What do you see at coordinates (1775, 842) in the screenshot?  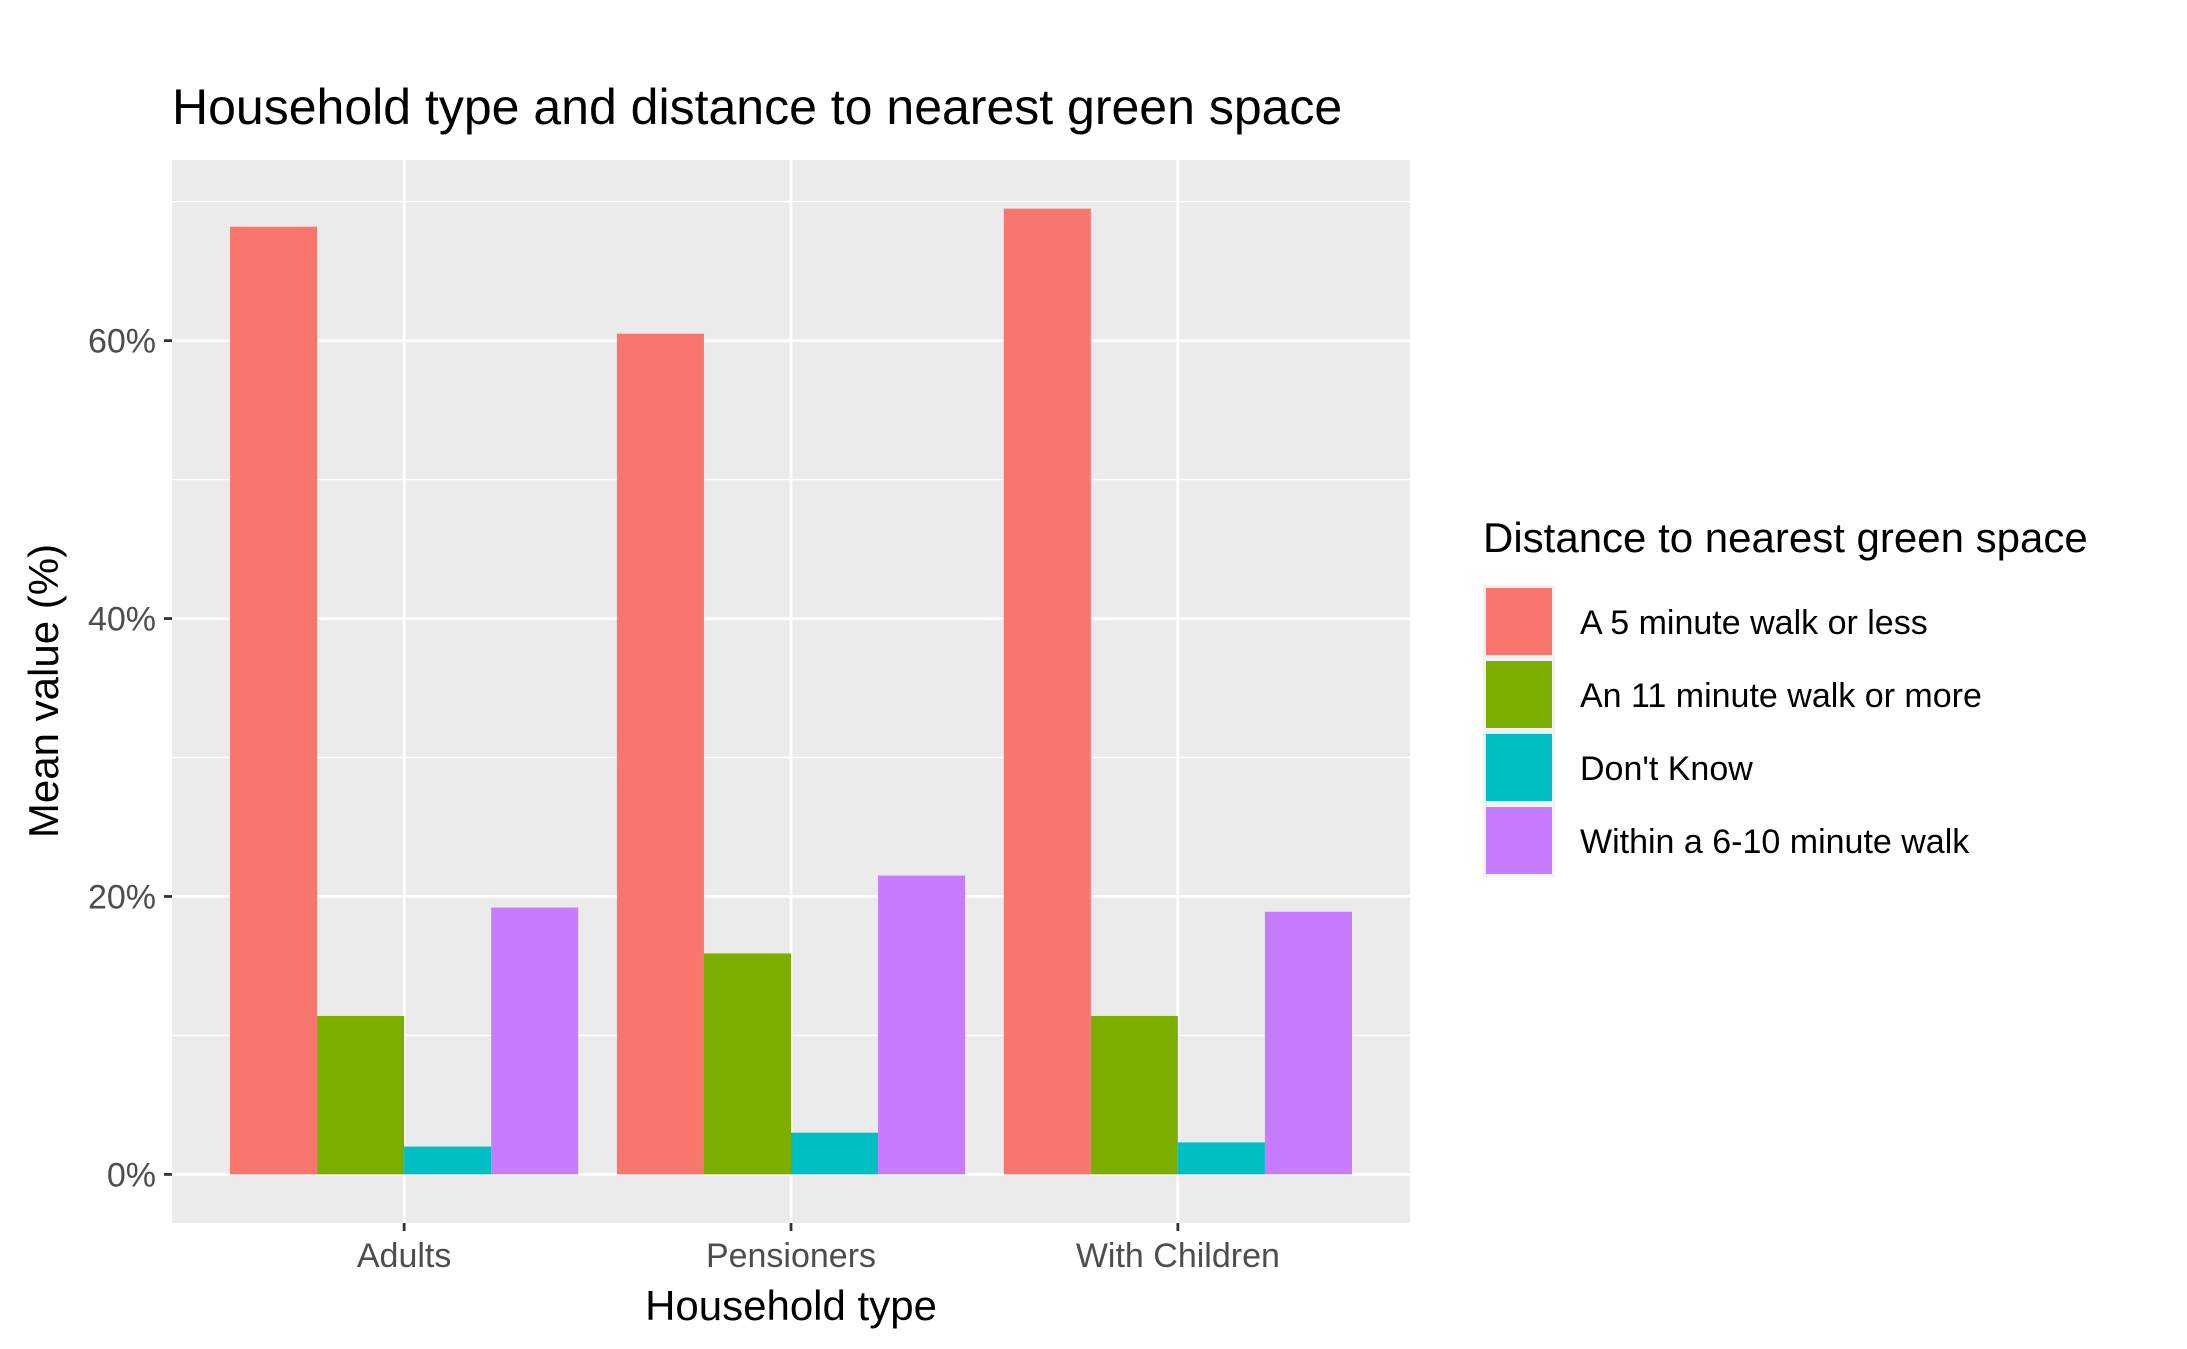 I see `legend-label: Within a 6-10 minute walk` at bounding box center [1775, 842].